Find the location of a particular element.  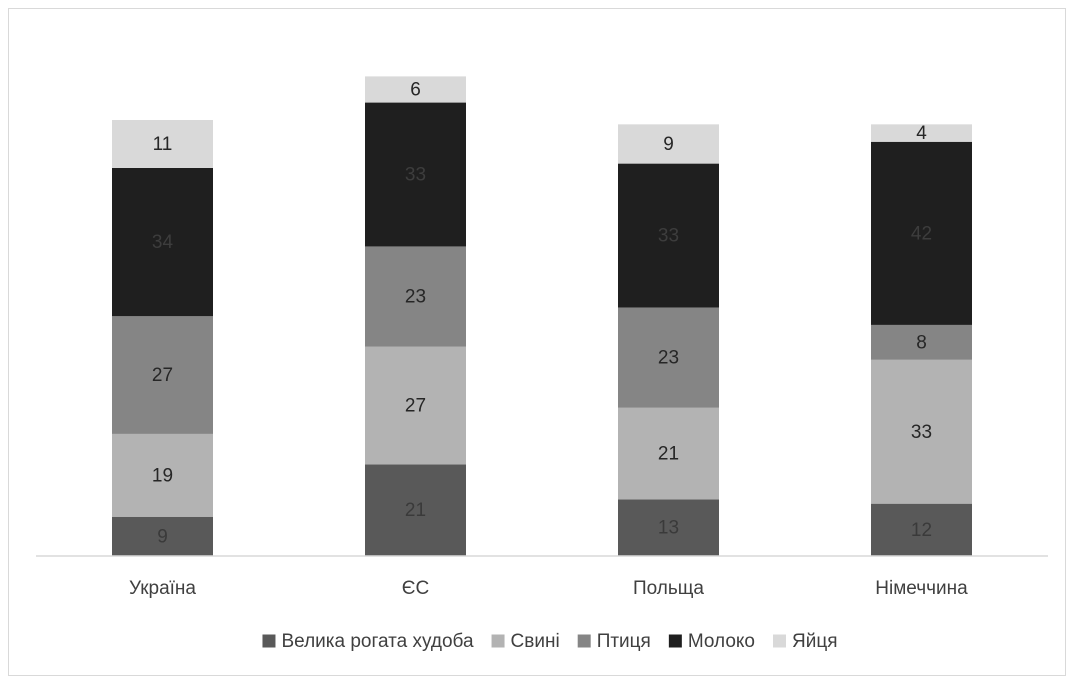

data-label-2-series-3: 33 is located at coordinates (668, 236).